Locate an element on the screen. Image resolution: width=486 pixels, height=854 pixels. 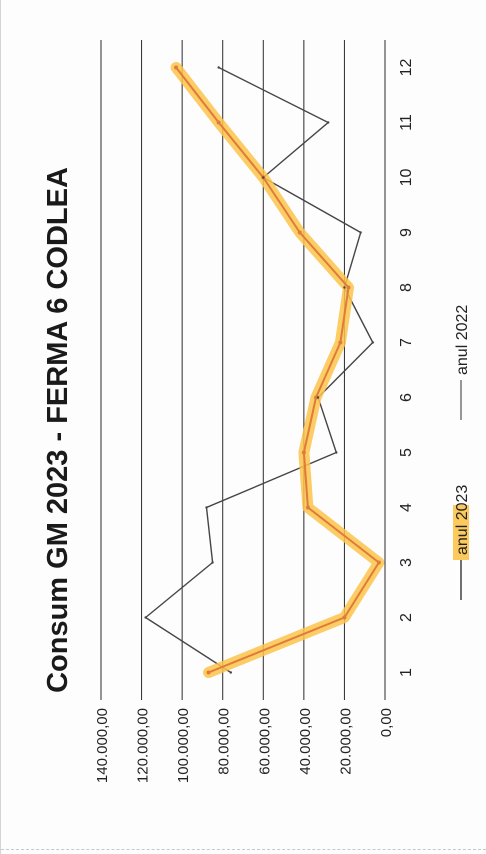
y-tick-label: 40.000,00 is located at coordinates (305, 741).